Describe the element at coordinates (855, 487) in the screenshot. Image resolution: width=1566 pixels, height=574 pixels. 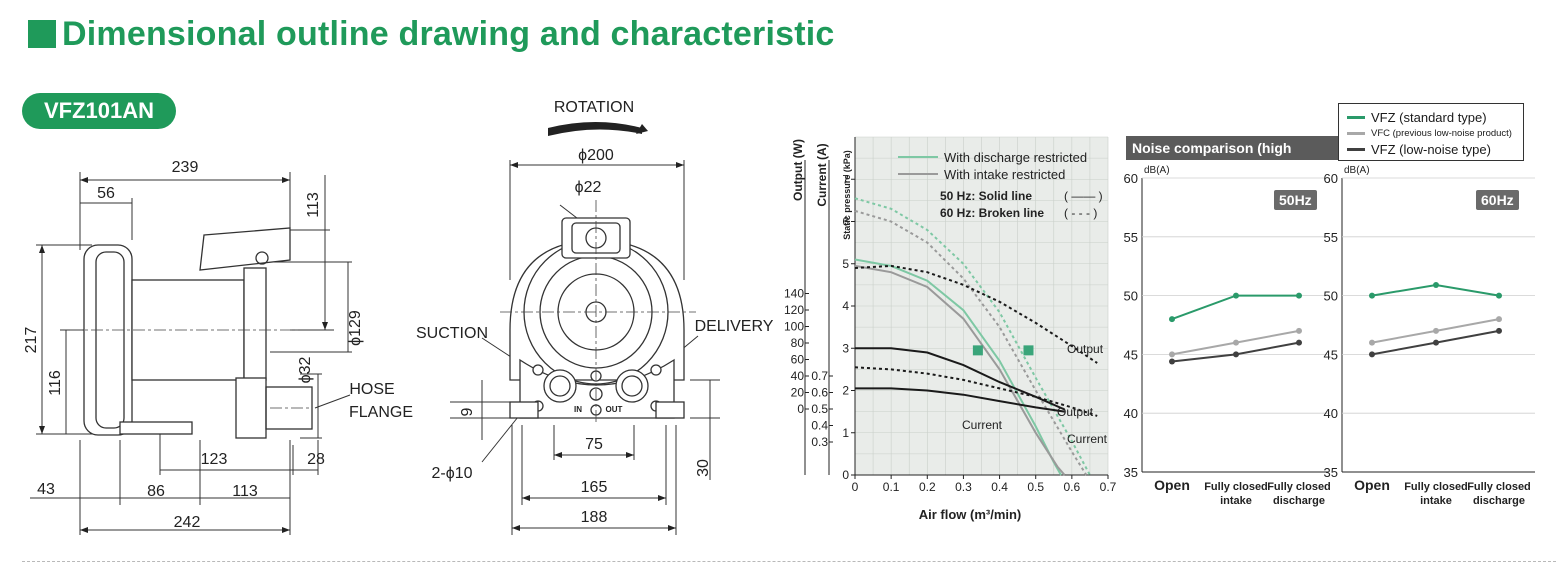
I see `x-tick-label: 0` at that location.